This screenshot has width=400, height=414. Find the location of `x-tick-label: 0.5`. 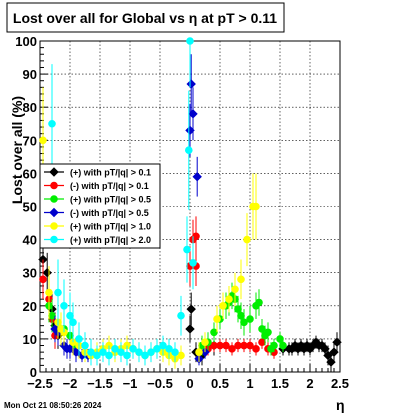

x-tick-label: 0.5 is located at coordinates (220, 383).